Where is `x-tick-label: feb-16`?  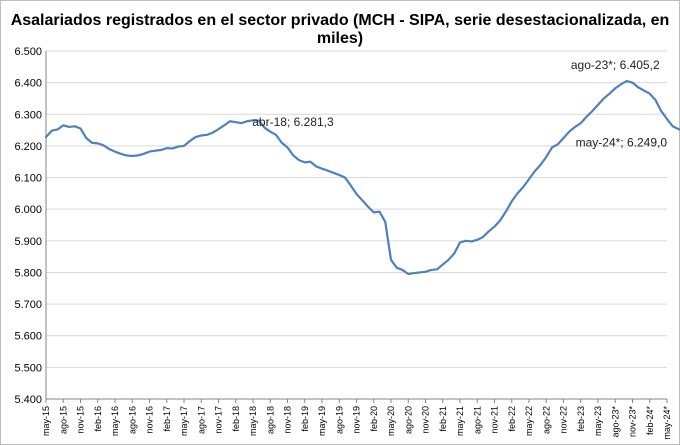 x-tick-label: feb-16 is located at coordinates (98, 419).